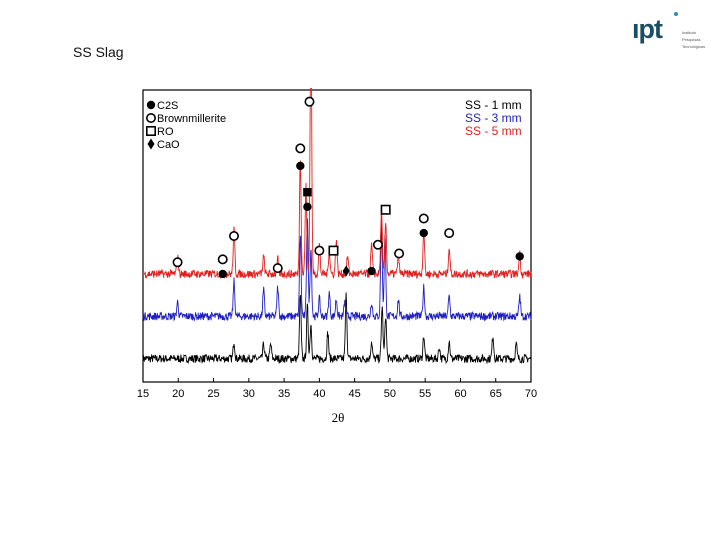  Describe the element at coordinates (647, 29) in the screenshot. I see `logo-mark: ıpt` at that location.